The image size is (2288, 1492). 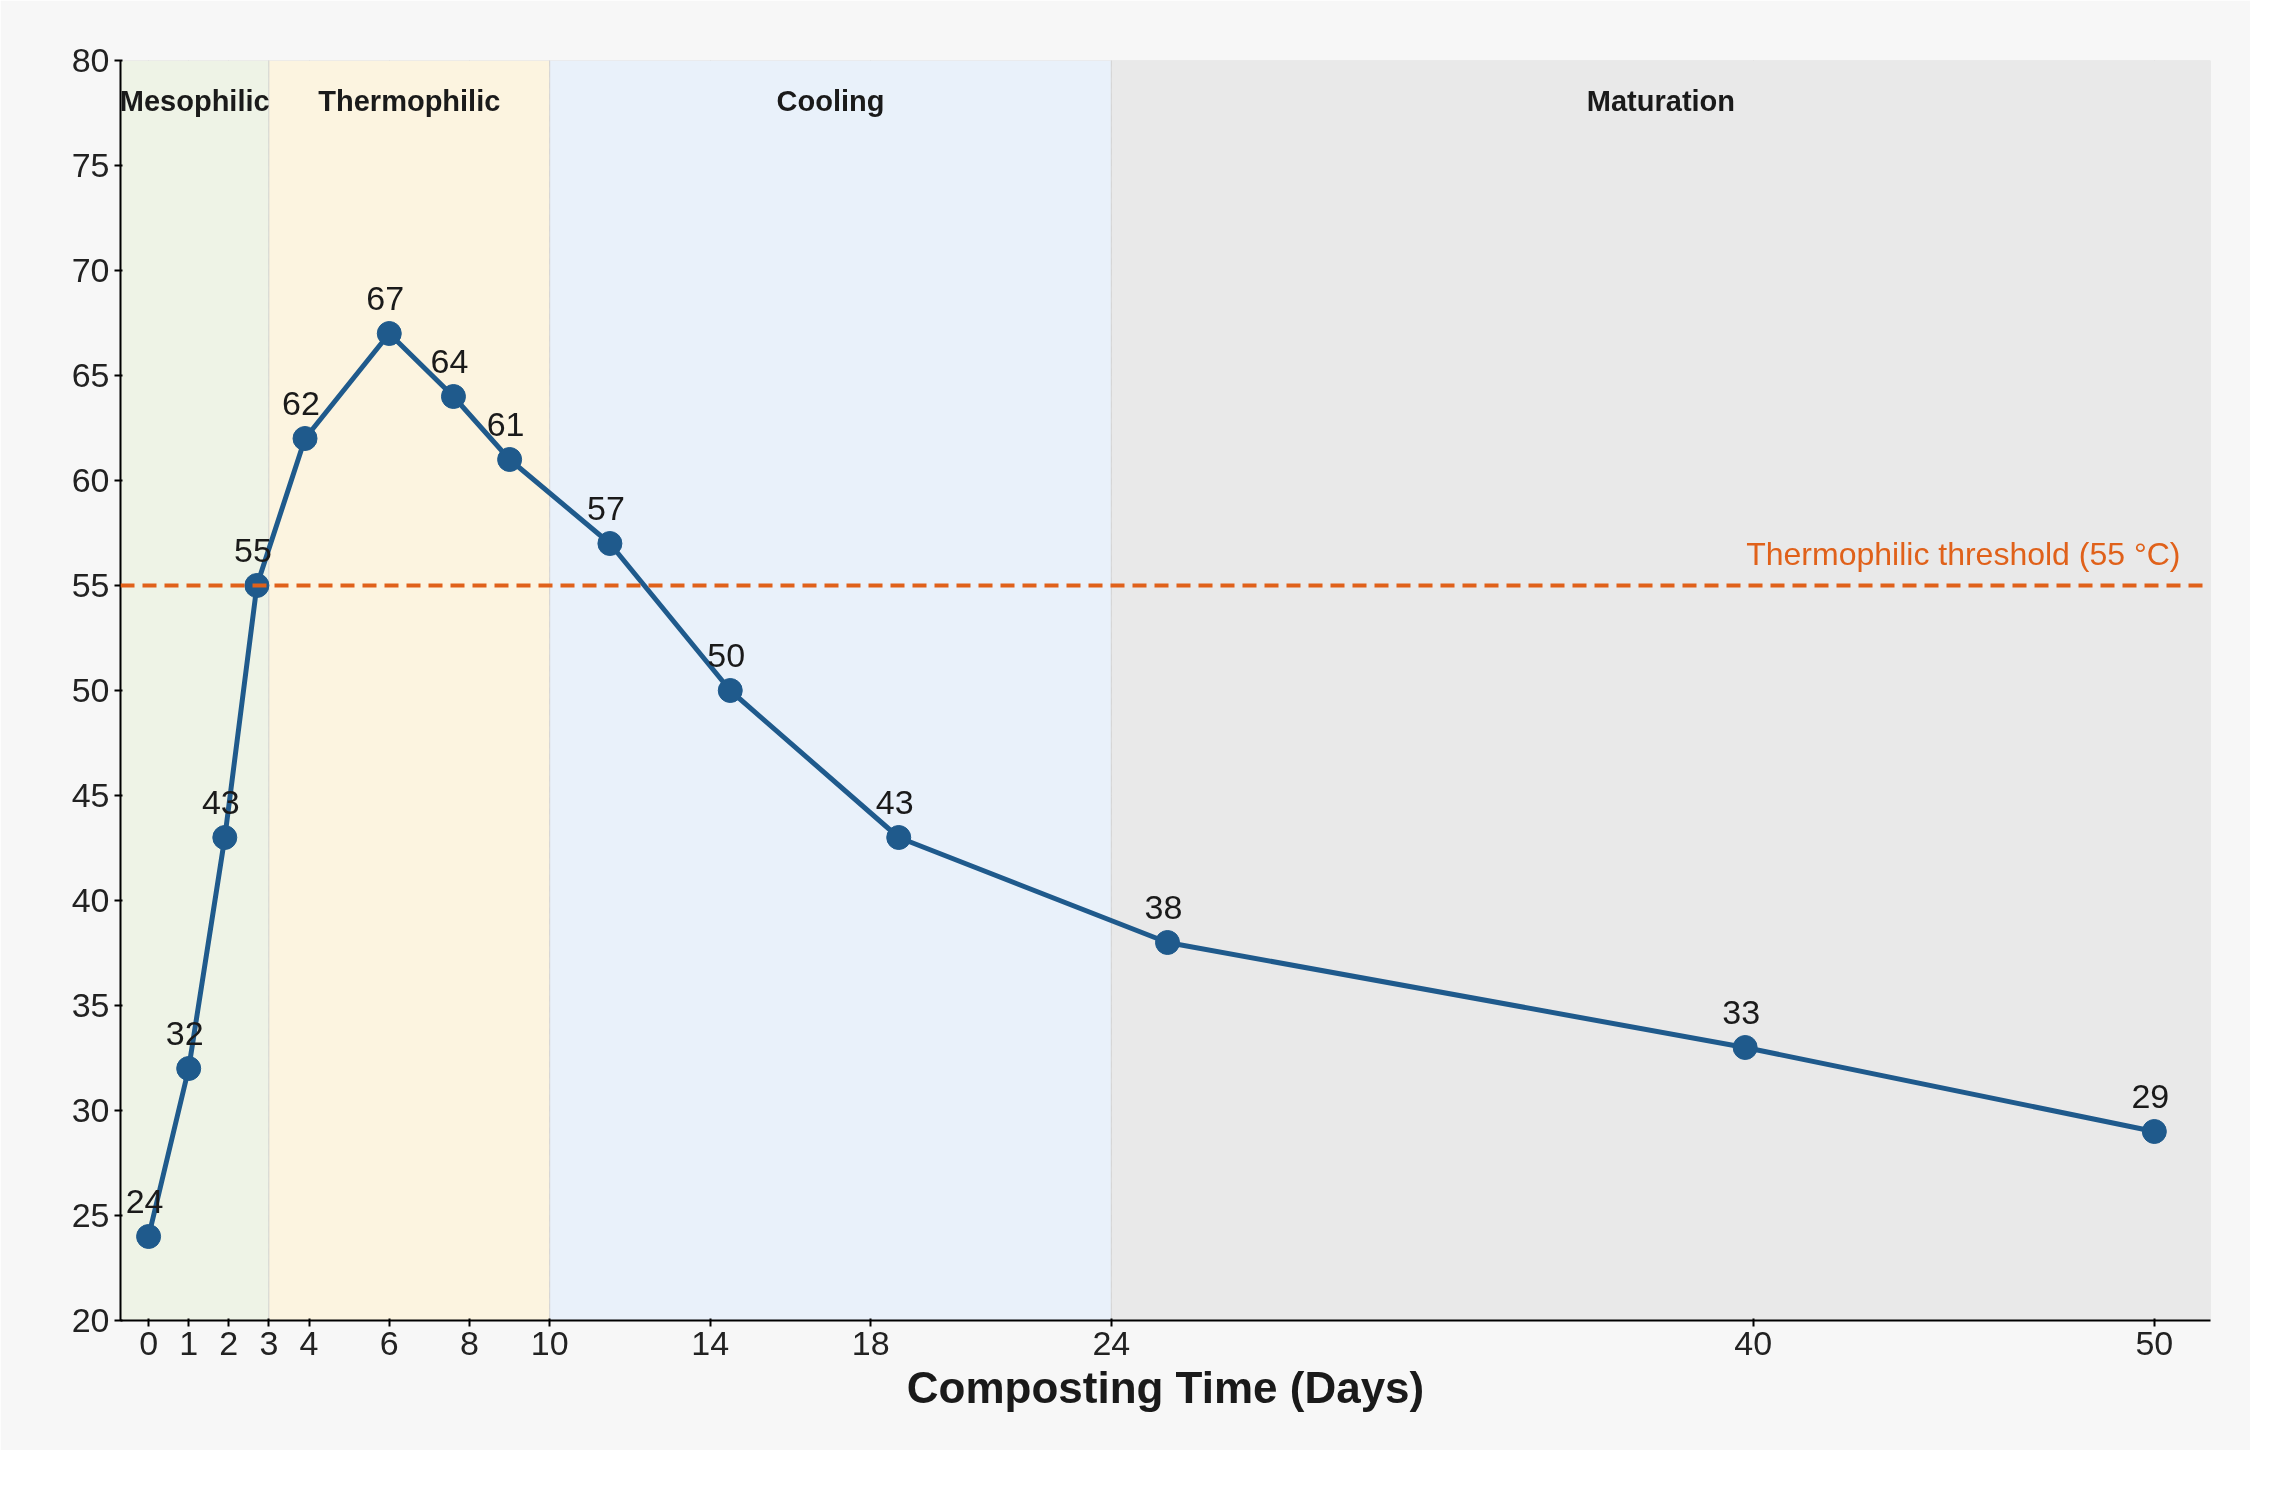 What do you see at coordinates (90, 480) in the screenshot?
I see `y-tick-label: 60` at bounding box center [90, 480].